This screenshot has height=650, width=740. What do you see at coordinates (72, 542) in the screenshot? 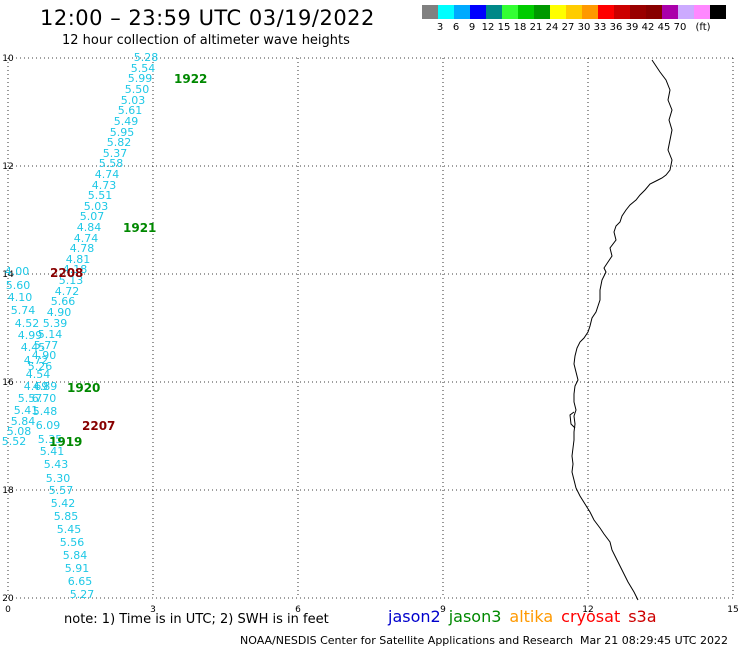
I see `wave-height-label: 5.56` at bounding box center [72, 542].